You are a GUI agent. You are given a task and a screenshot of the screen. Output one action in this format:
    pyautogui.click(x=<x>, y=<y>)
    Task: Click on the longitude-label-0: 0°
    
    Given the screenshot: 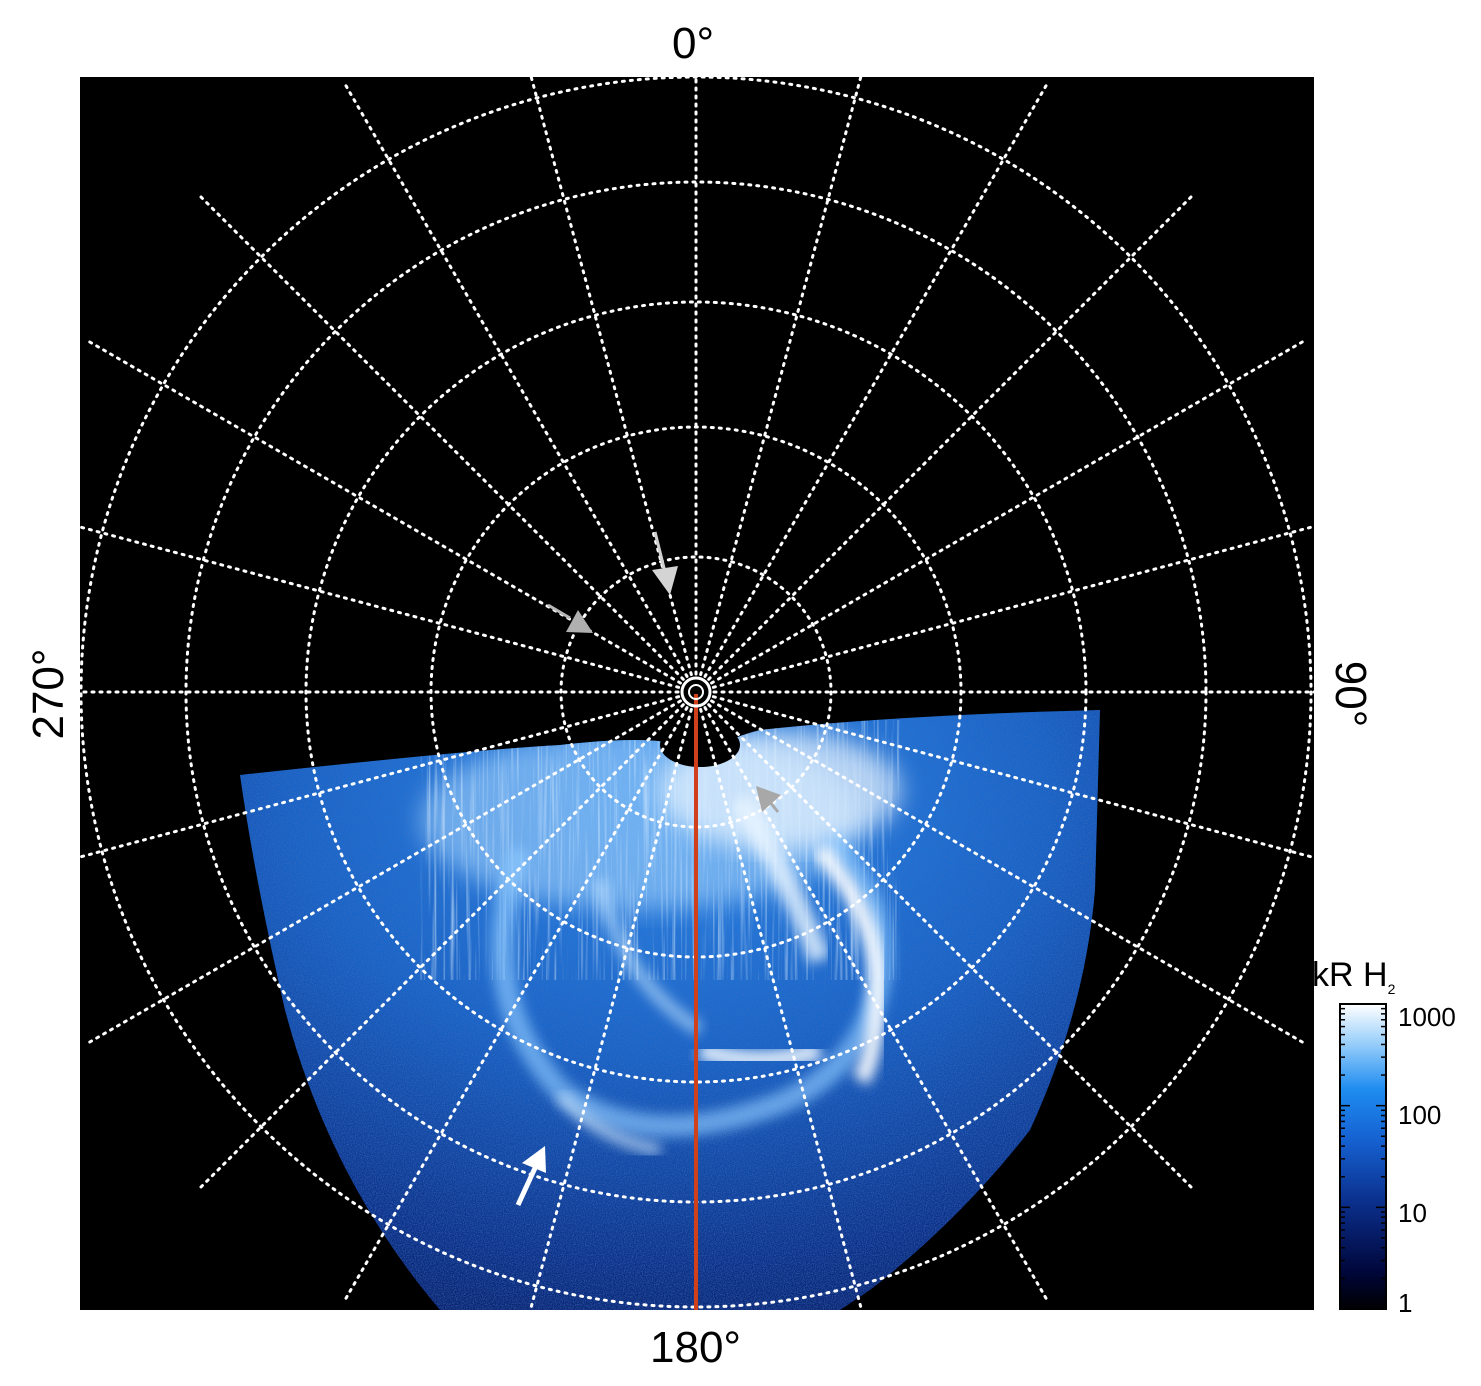 What is the action you would take?
    pyautogui.click(x=693, y=43)
    